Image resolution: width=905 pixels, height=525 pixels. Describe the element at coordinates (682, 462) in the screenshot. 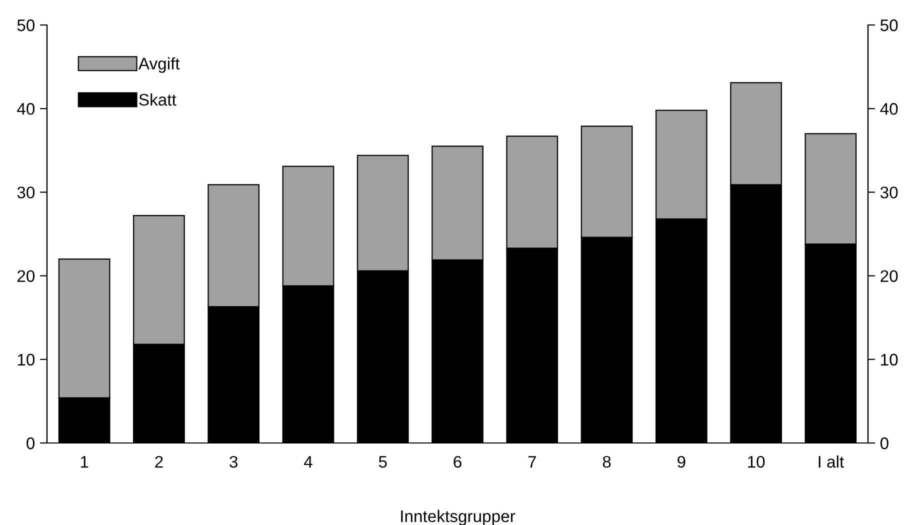

I see `x-tick-label: 9` at that location.